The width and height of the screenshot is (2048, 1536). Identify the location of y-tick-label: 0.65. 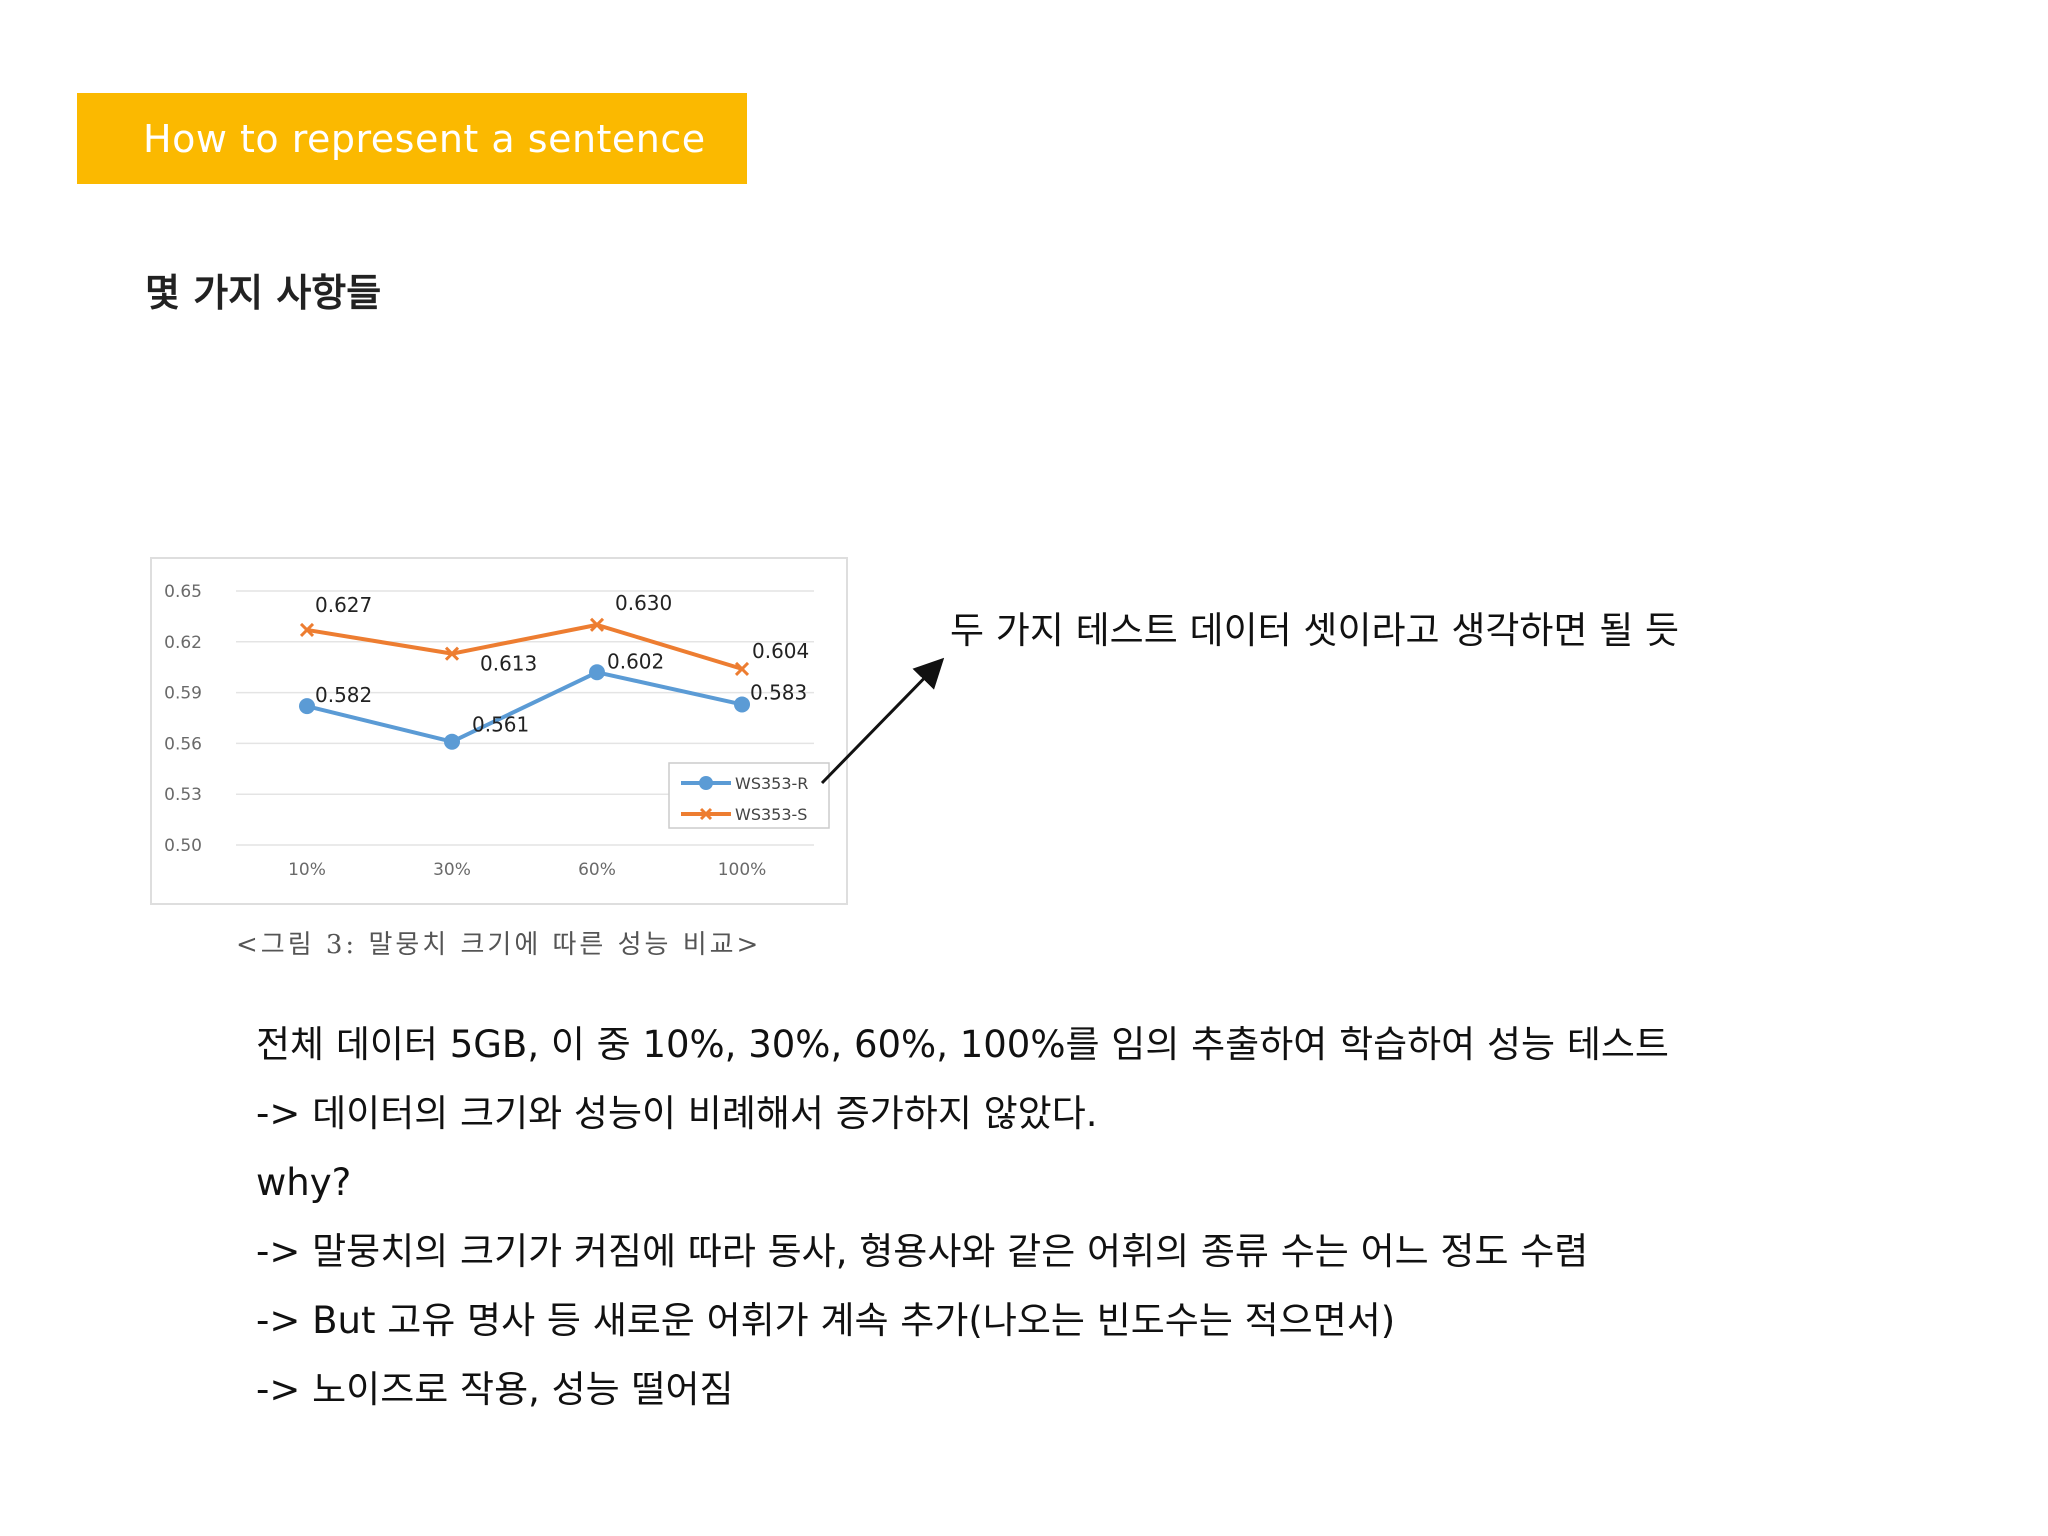
(183, 592).